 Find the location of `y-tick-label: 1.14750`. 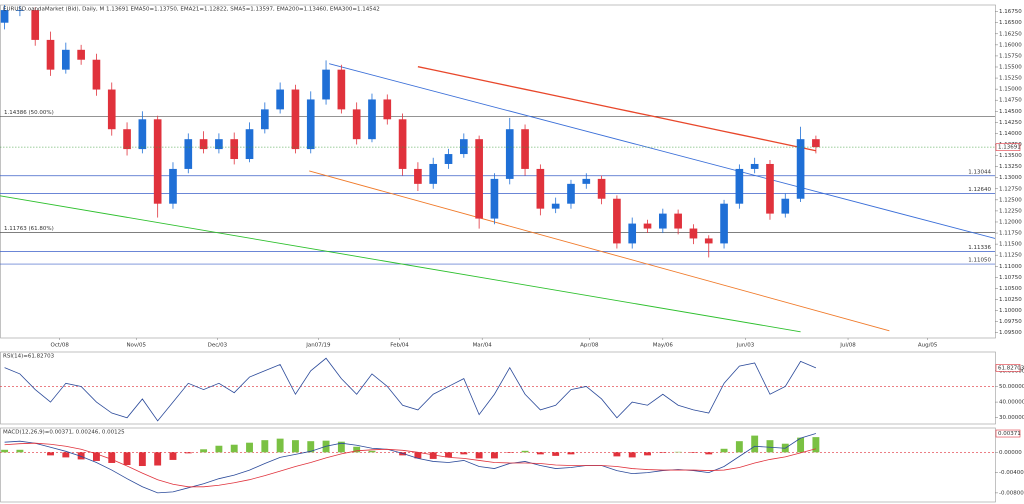

y-tick-label: 1.14750 is located at coordinates (1010, 101).